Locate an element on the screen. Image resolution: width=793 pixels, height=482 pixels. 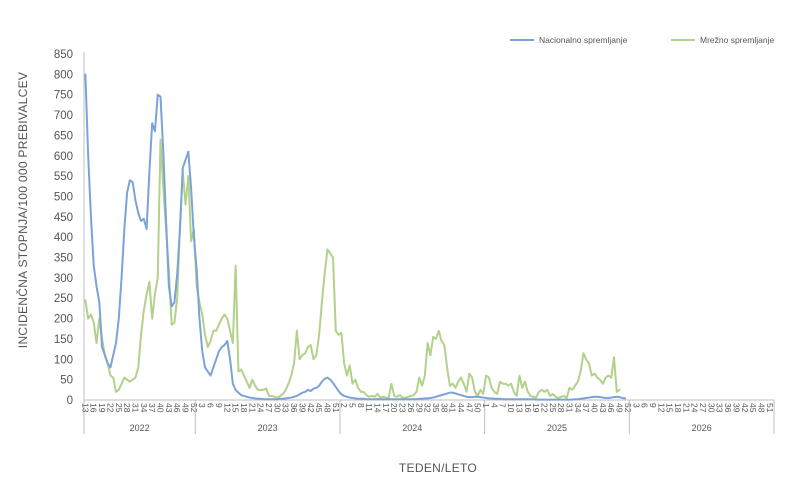
x-tick-label: 35 is located at coordinates (436, 408).